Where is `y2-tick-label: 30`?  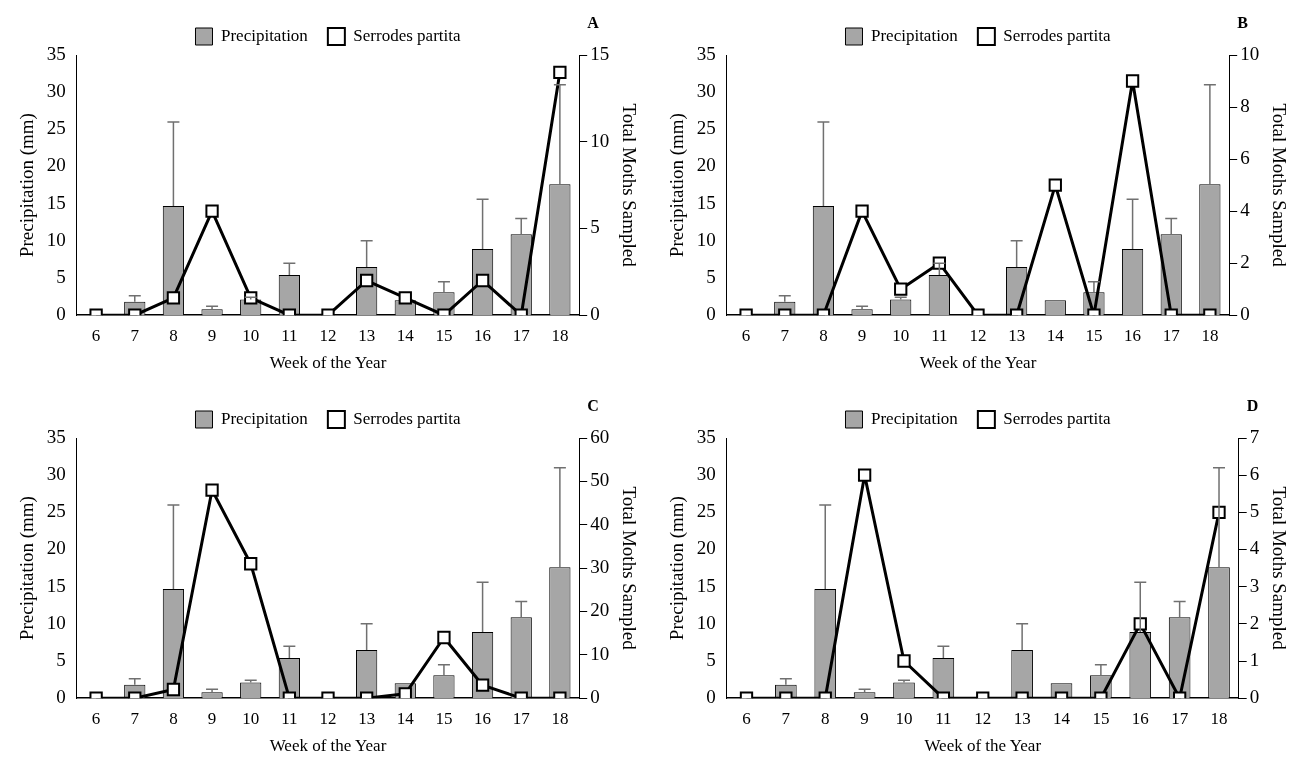
y2-tick-label: 30 is located at coordinates (600, 567).